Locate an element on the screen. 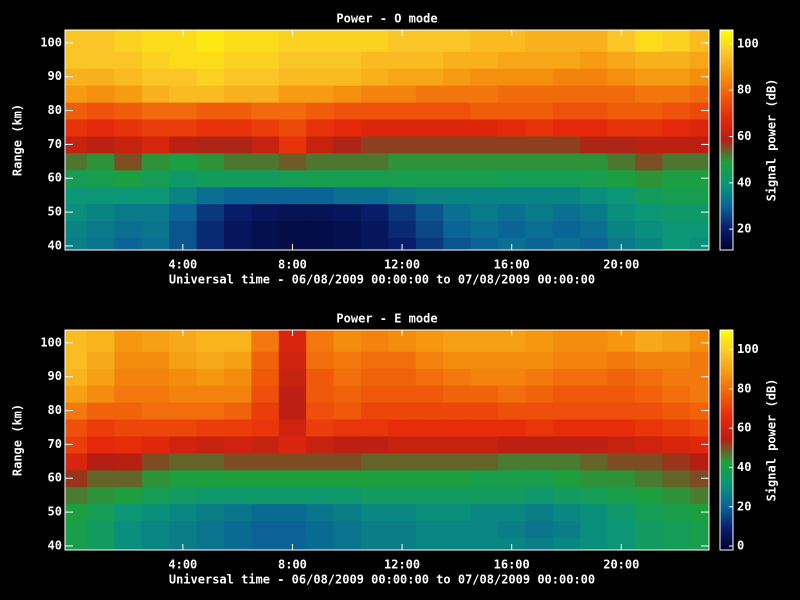 The image size is (800, 600). colorbar-tick-label: 40 is located at coordinates (744, 467).